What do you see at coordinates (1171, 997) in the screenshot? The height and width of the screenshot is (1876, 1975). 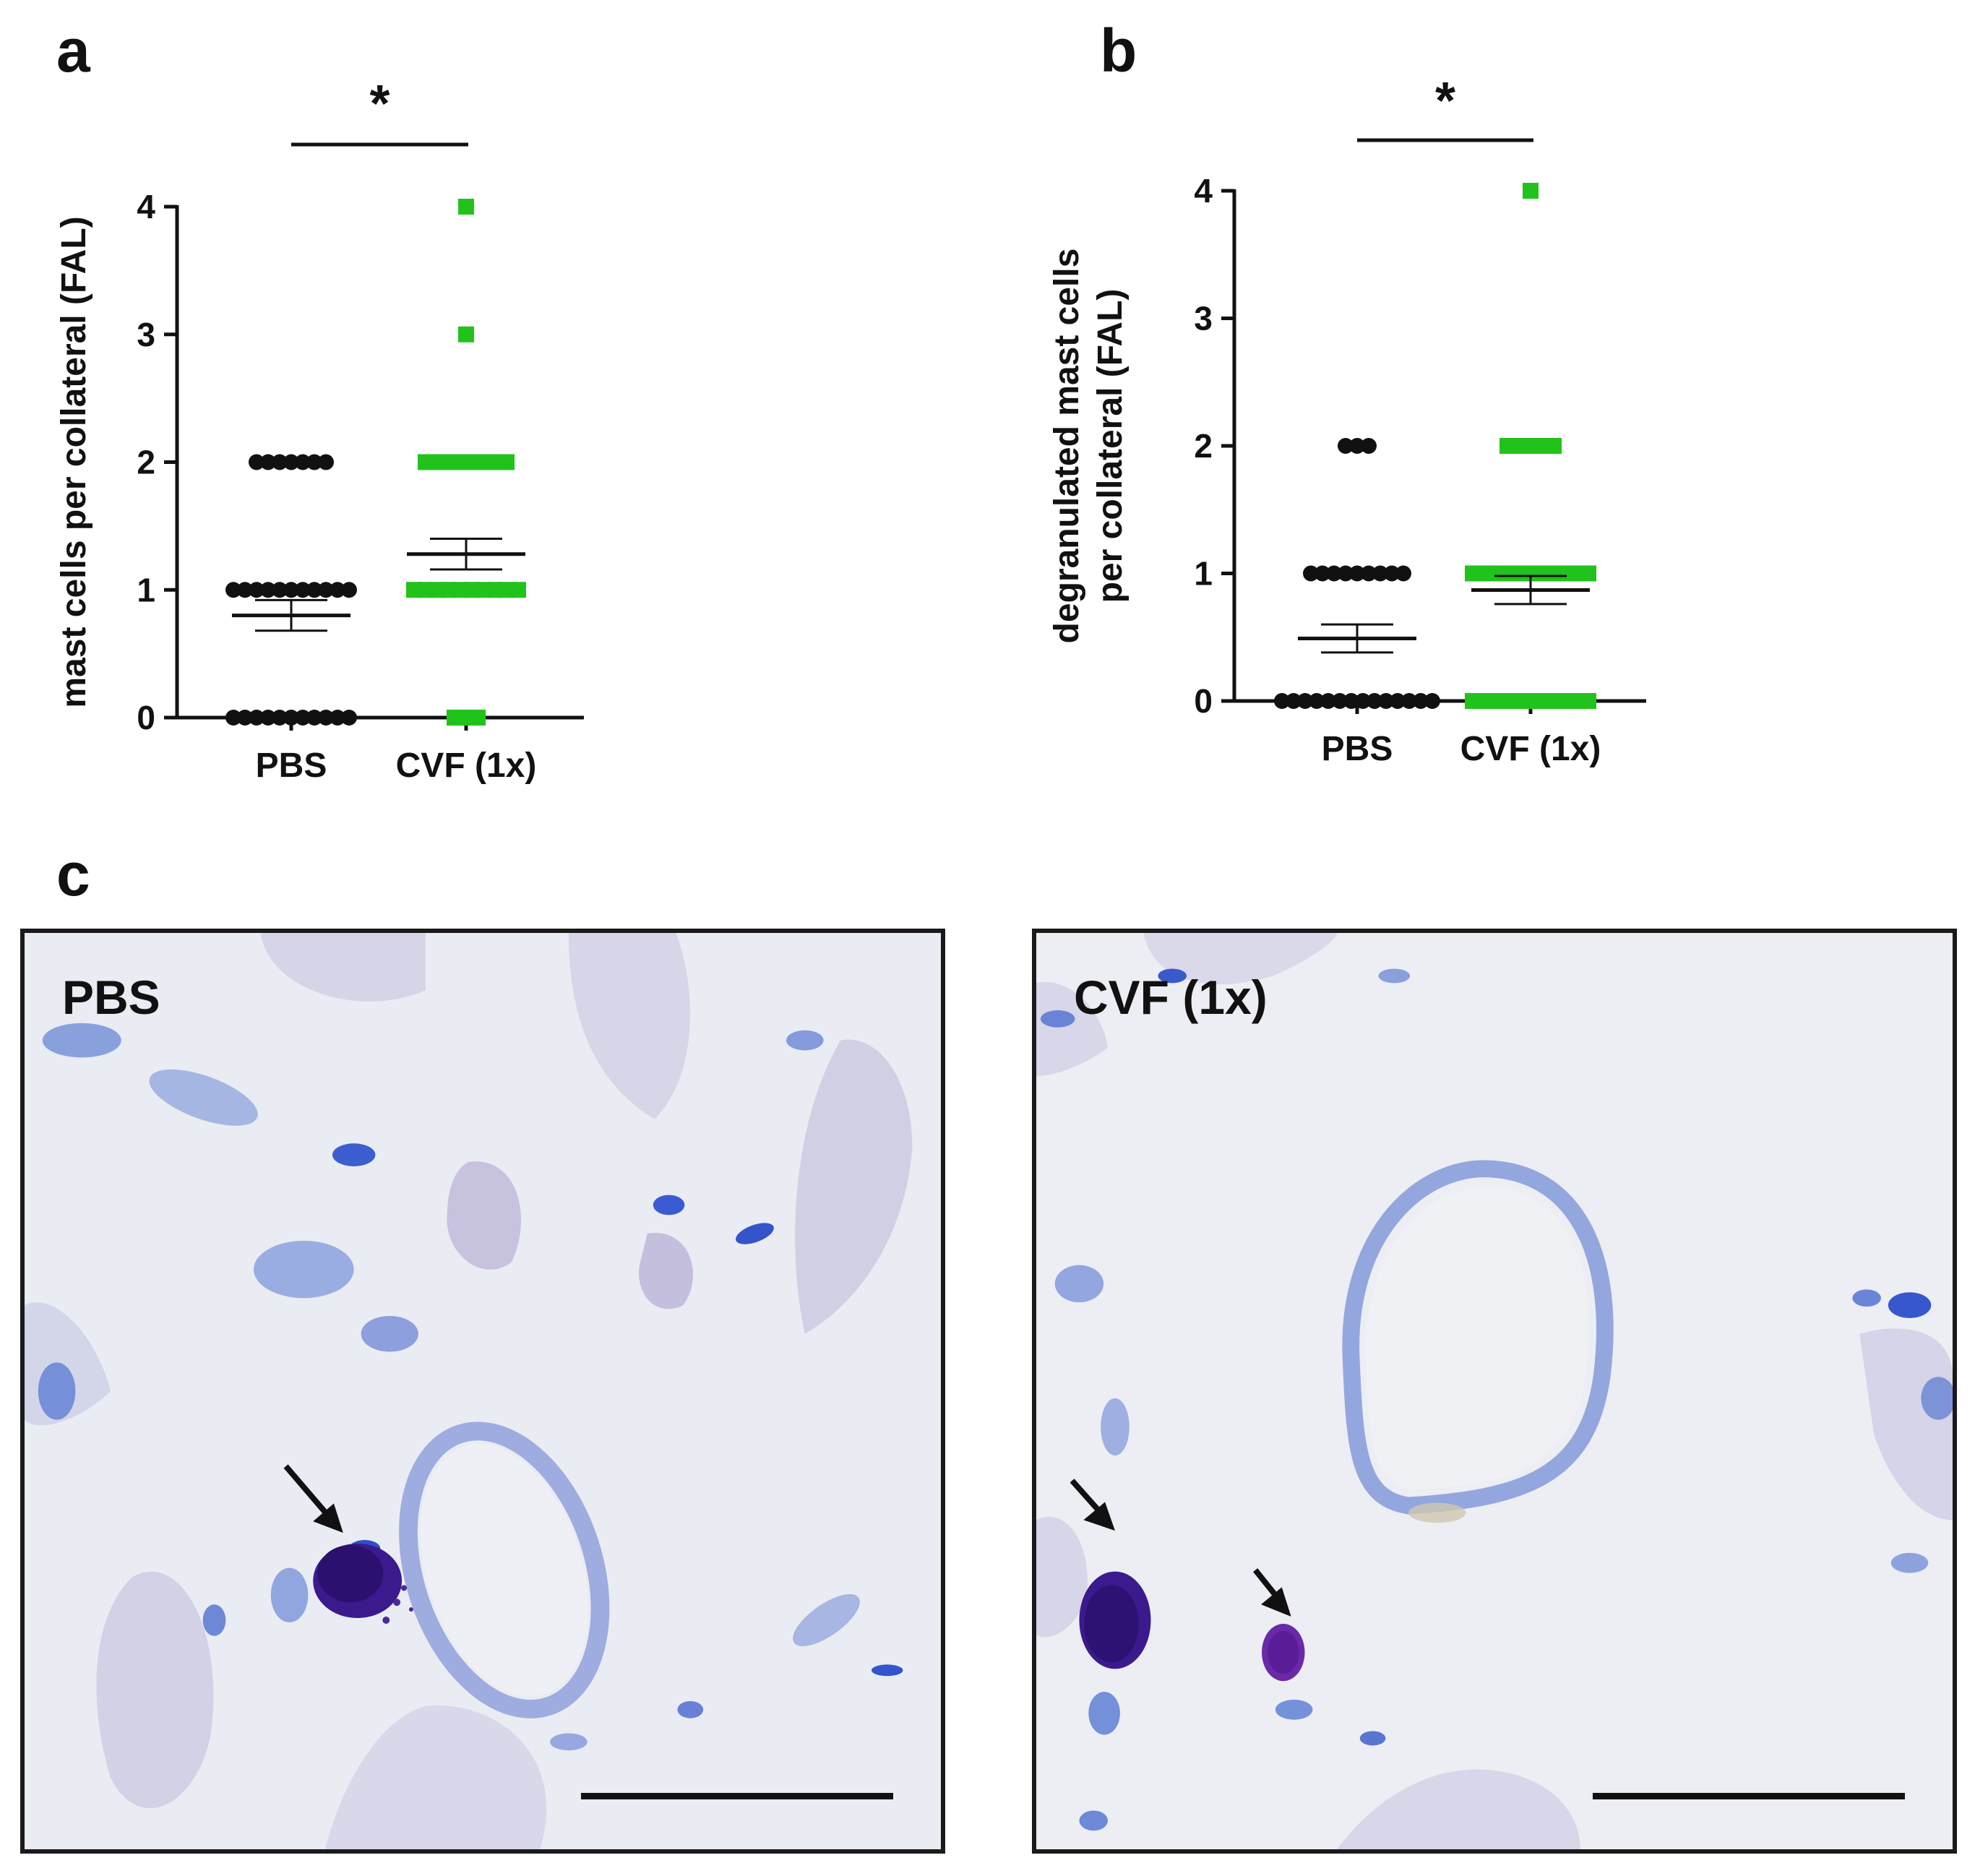 I see `micrograph-label-cvf: CVF (1x)` at bounding box center [1171, 997].